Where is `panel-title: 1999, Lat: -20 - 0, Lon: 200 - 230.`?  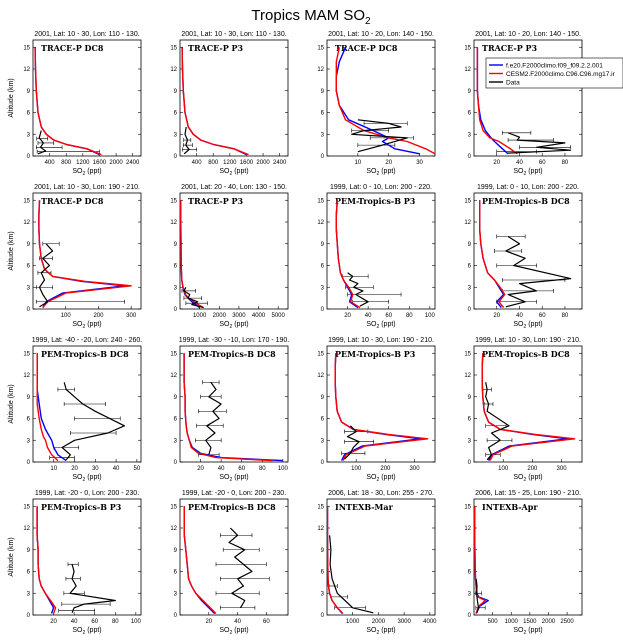
panel-title: 1999, Lat: -20 - 0, Lon: 200 - 230. is located at coordinates (87, 493).